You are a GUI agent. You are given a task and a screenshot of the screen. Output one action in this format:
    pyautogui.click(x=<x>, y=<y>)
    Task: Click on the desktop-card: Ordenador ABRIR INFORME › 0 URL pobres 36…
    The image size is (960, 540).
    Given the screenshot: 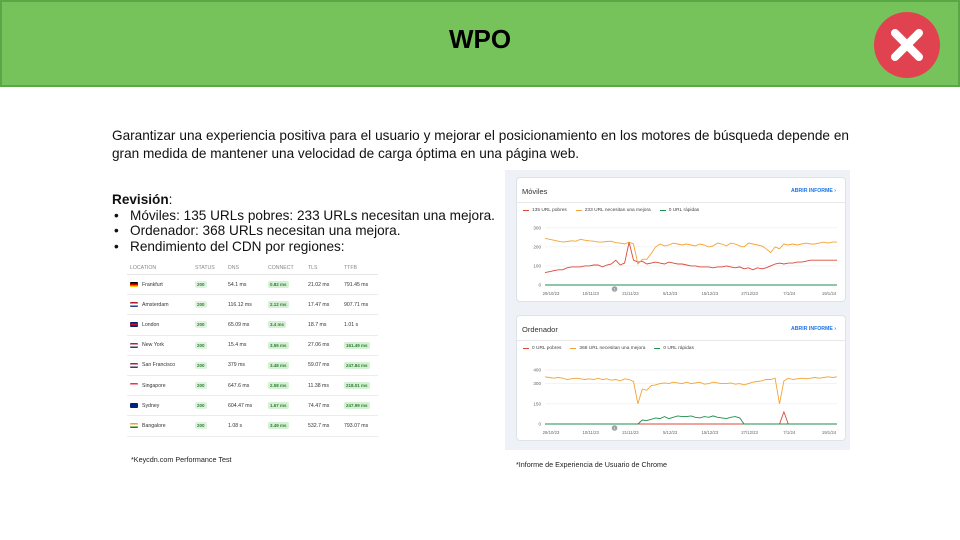 What is the action you would take?
    pyautogui.click(x=681, y=378)
    